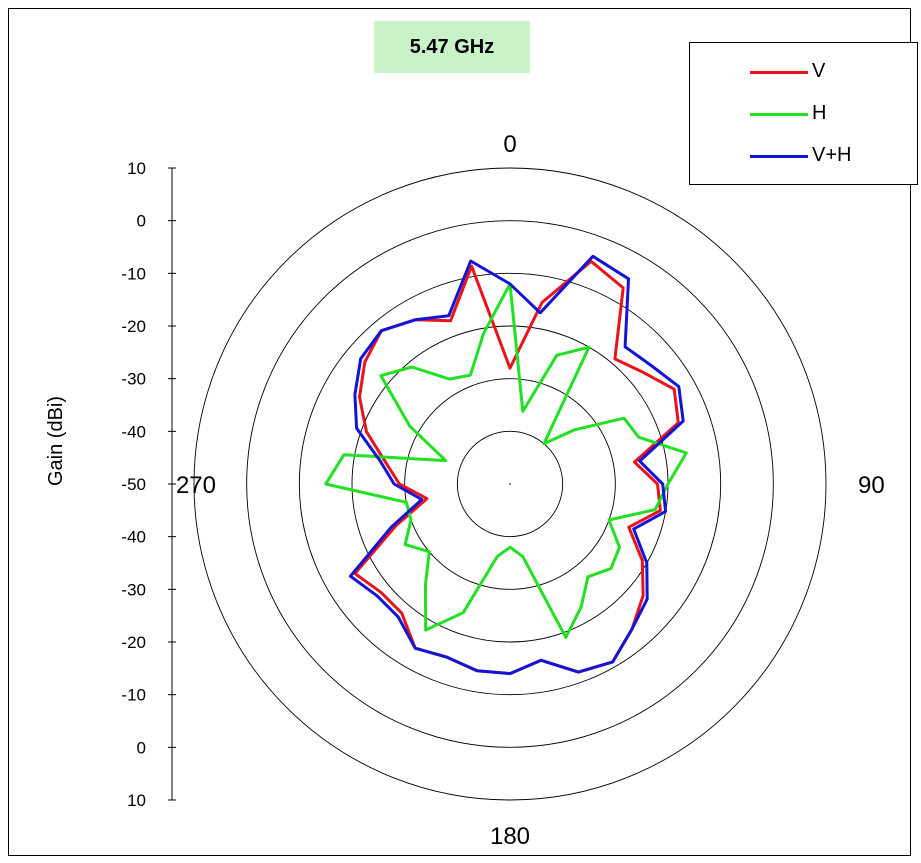 This screenshot has width=921, height=863. Describe the element at coordinates (779, 72) in the screenshot. I see `legend-swatch-v` at that location.